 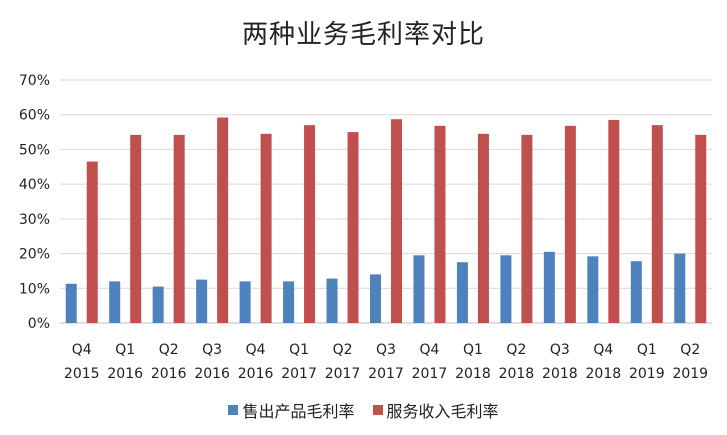 What do you see at coordinates (34, 81) in the screenshot?
I see `y-tick-label: 70%` at bounding box center [34, 81].